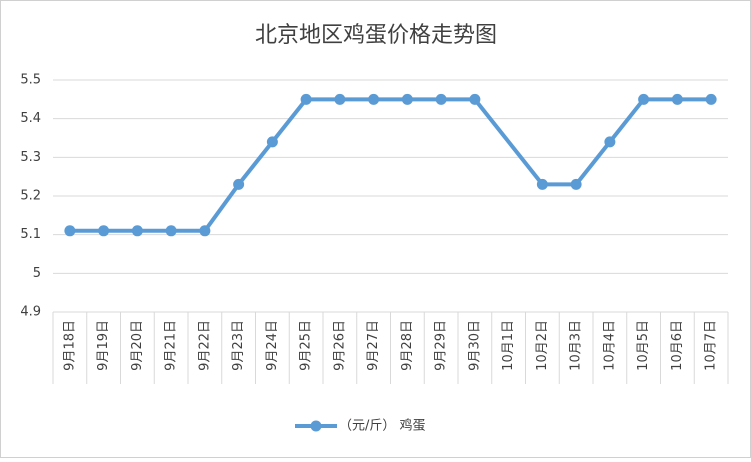  Describe the element at coordinates (407, 345) in the screenshot. I see `x-tick-label: 9月28日` at that location.